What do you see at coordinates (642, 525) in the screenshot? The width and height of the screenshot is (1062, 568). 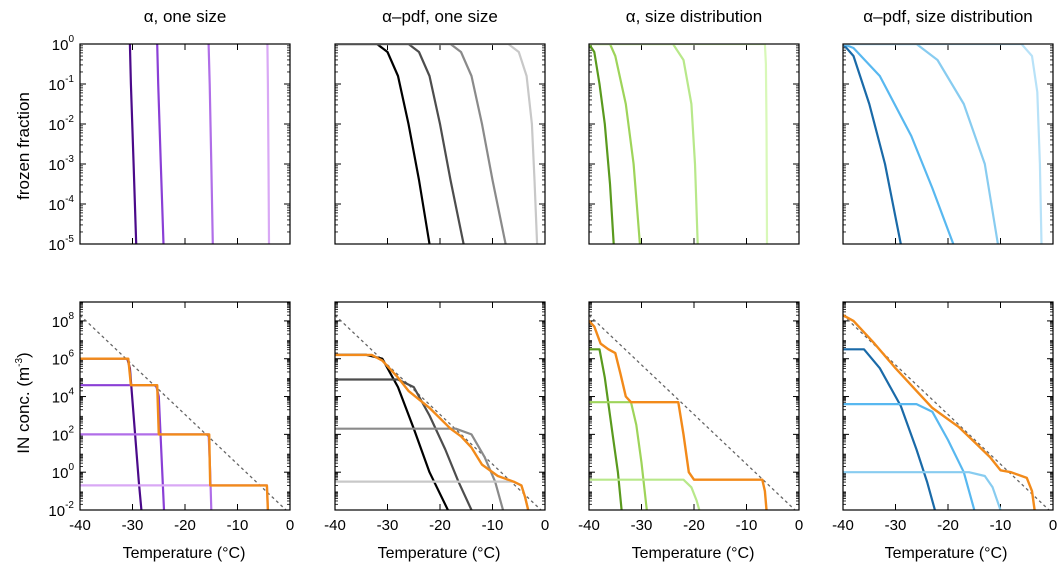 I see `panel-6-x-tick-label: -30` at bounding box center [642, 525].